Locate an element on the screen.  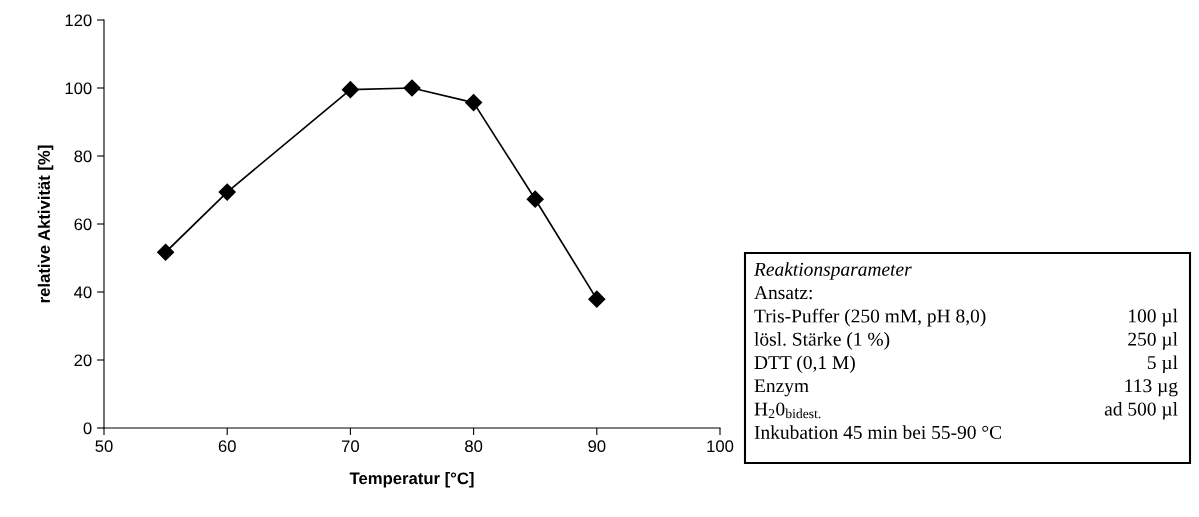
text: Tris-Puffer (250 mM, pH 8,0) 100 µl is located at coordinates (966, 317).